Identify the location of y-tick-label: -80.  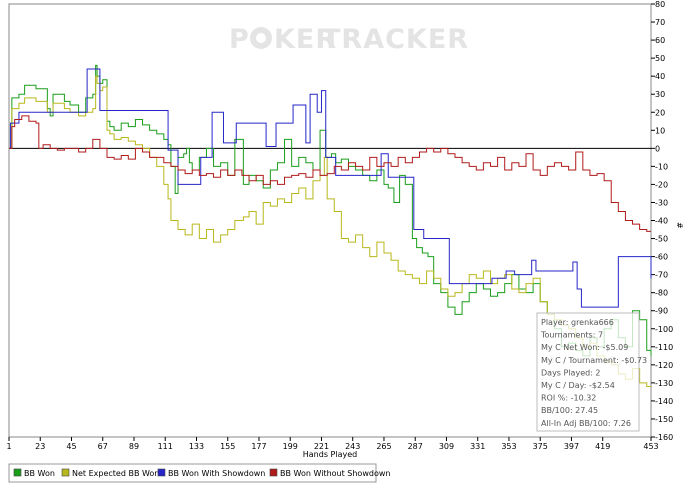
(661, 293).